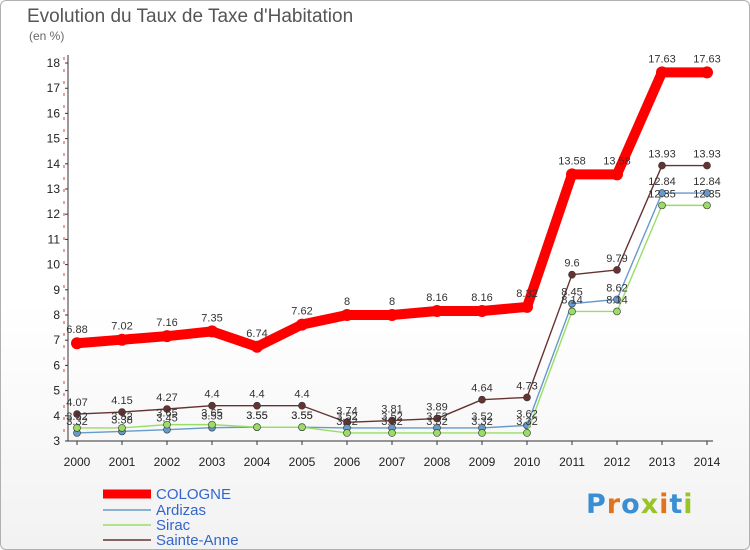 The width and height of the screenshot is (750, 550). Describe the element at coordinates (212, 462) in the screenshot. I see `x-tick-label: 2003` at that location.